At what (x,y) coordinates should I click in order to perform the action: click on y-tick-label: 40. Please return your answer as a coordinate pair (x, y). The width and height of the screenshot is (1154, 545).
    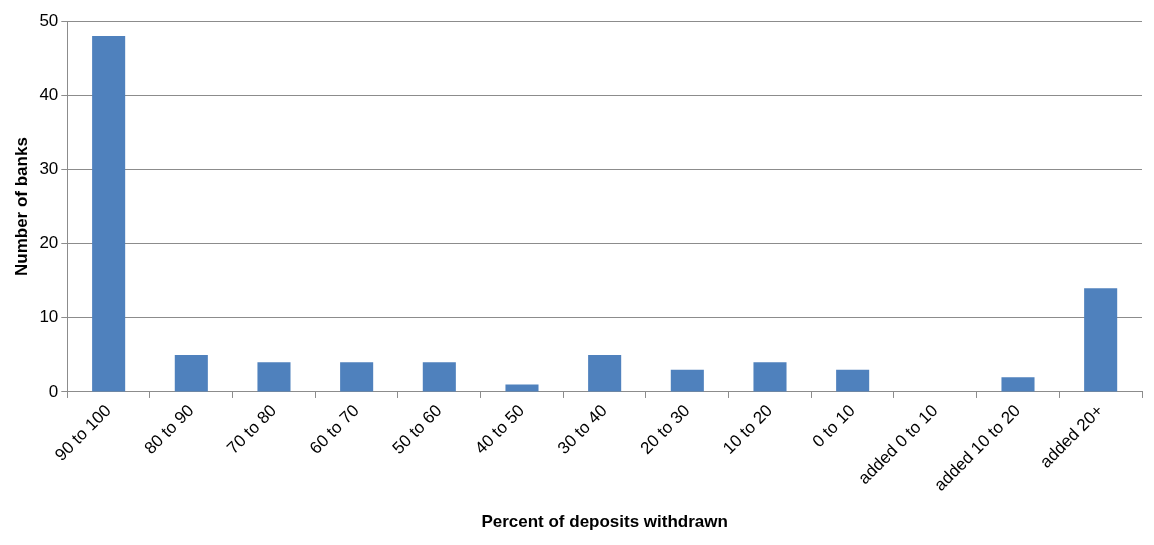
    Looking at the image, I should click on (49, 95).